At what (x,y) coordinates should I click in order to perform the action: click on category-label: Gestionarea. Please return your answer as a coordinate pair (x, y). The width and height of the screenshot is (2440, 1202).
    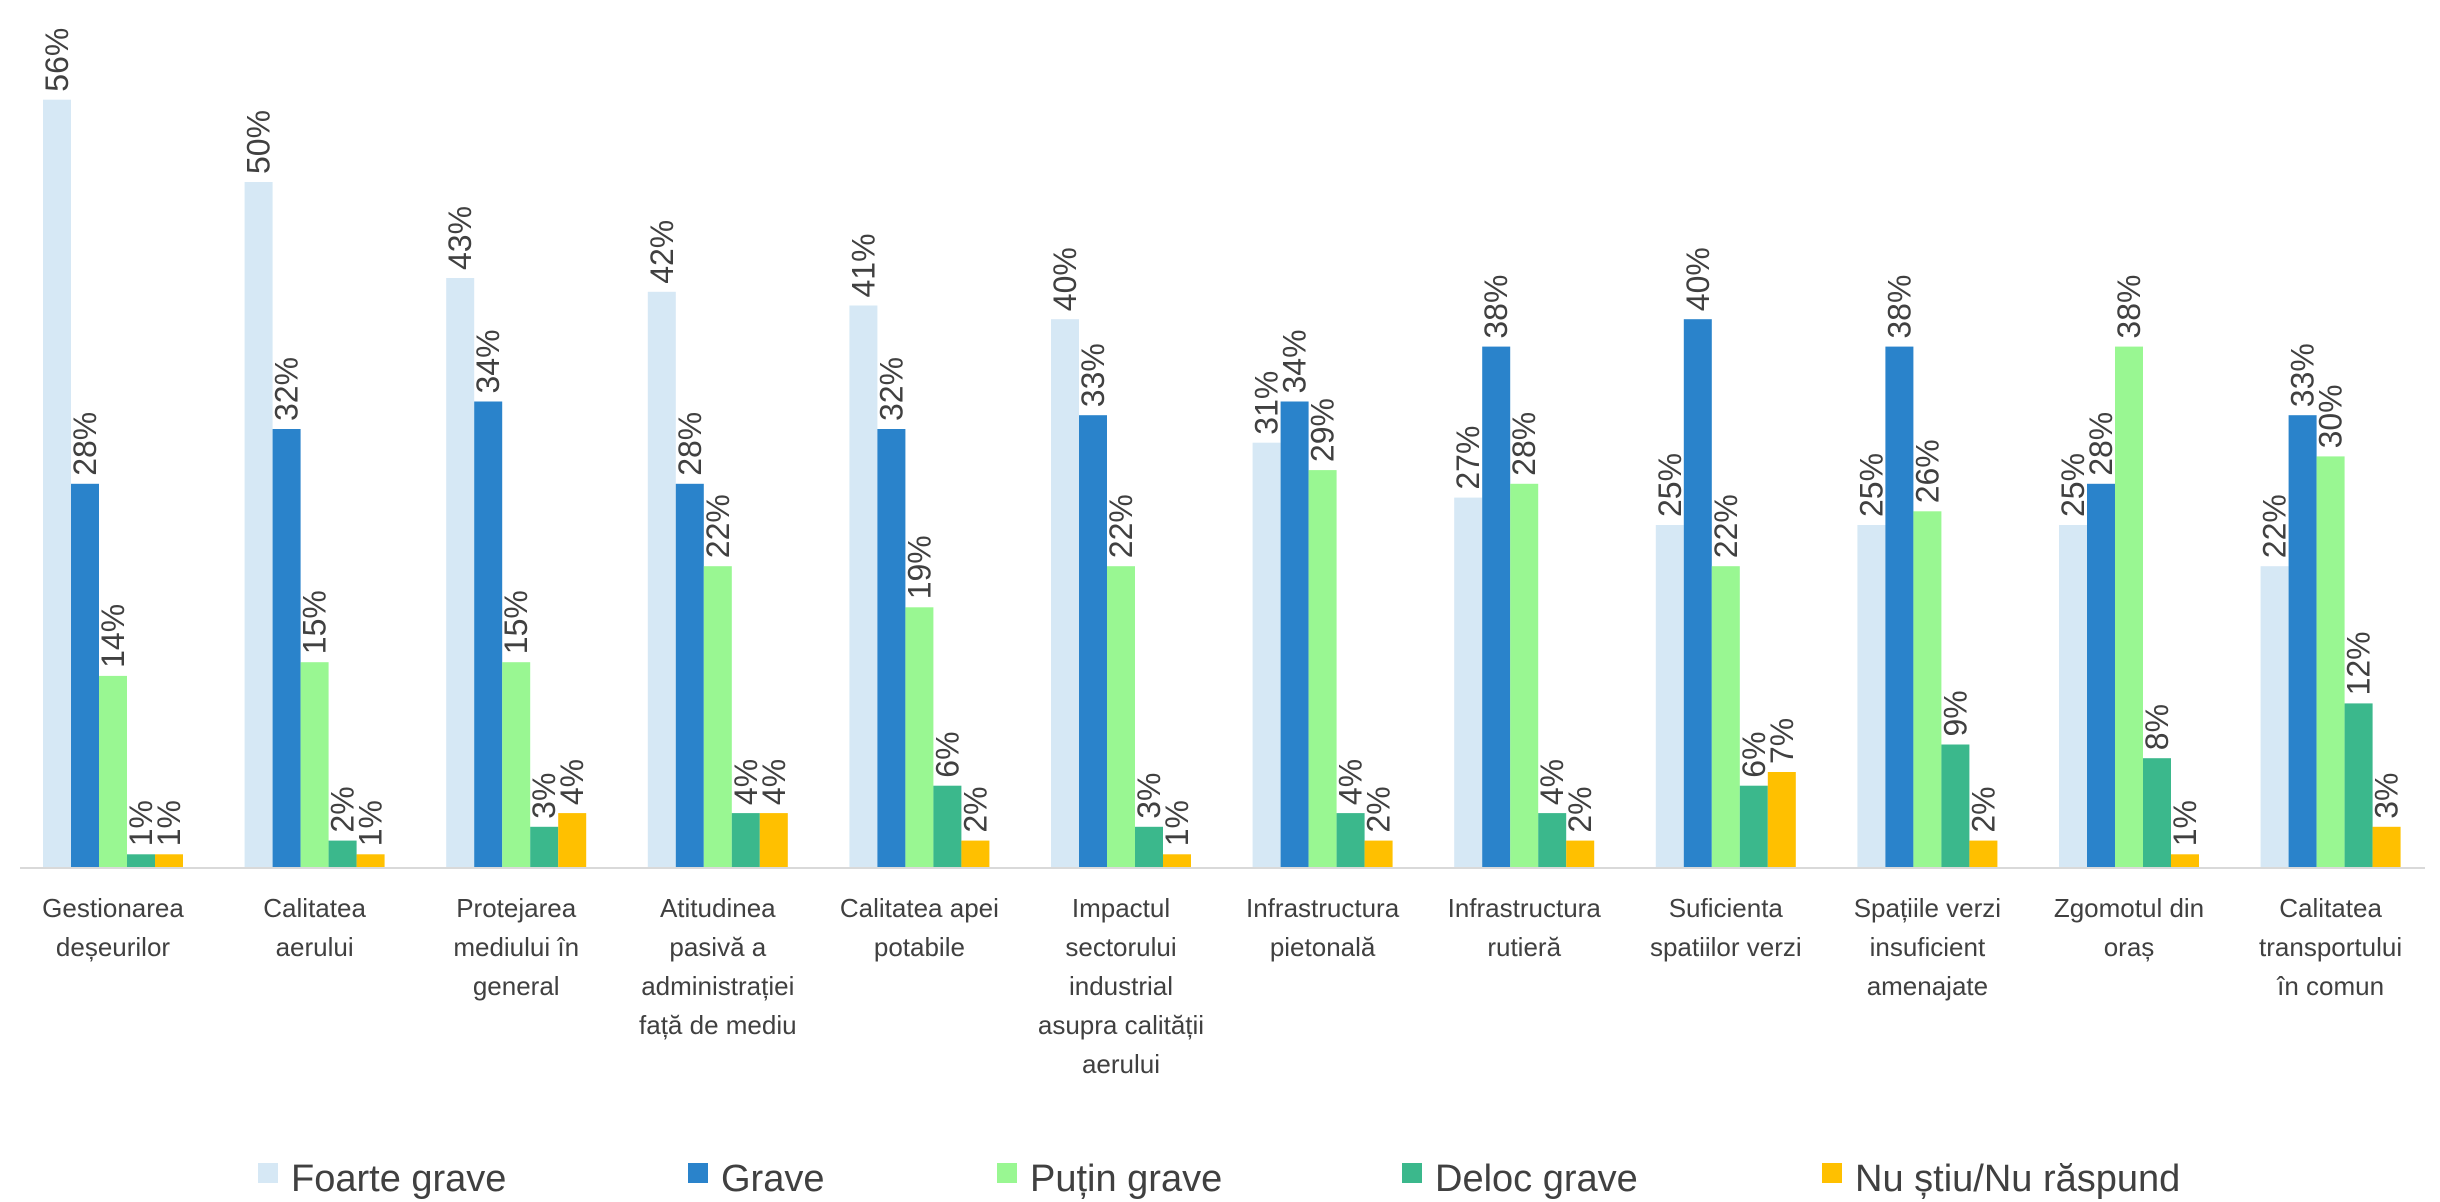
    Looking at the image, I should click on (113, 908).